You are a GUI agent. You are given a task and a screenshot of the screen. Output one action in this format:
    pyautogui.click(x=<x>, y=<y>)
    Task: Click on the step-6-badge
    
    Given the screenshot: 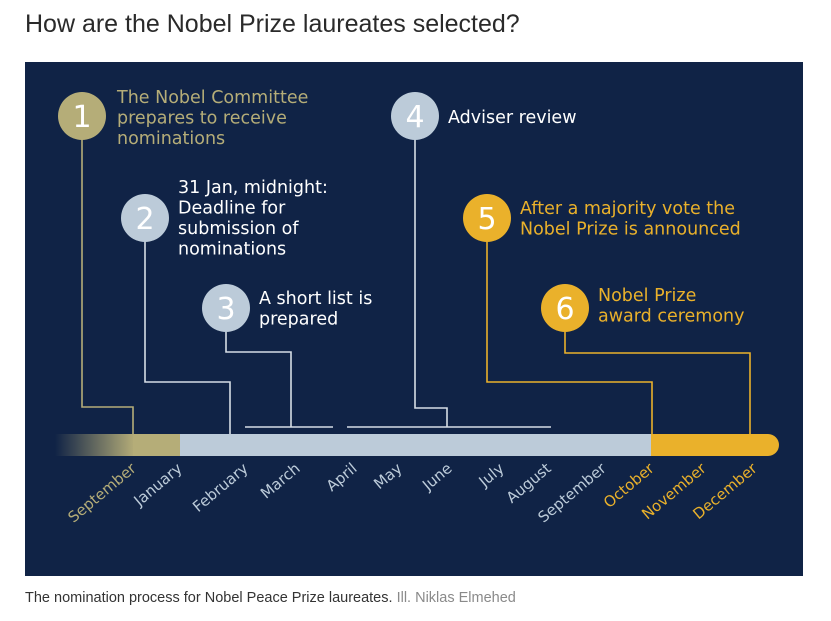 What is the action you would take?
    pyautogui.click(x=565, y=308)
    